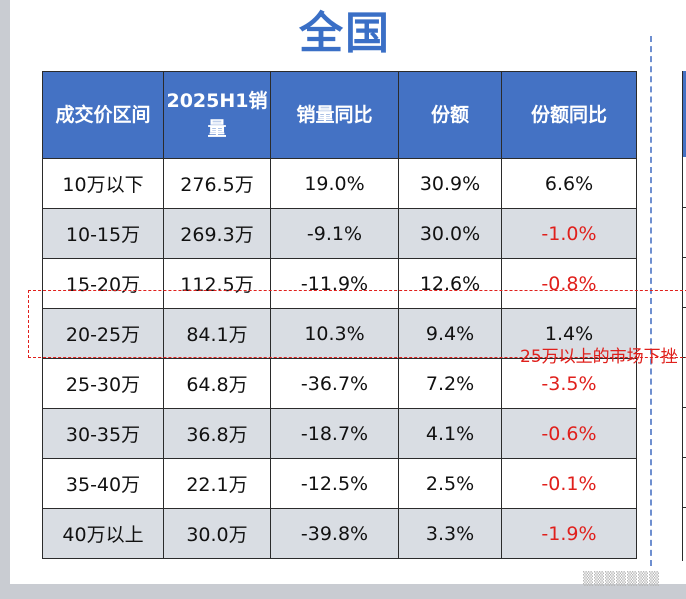 This screenshot has height=599, width=686. I want to click on cell-sales-volume: 36.8万, so click(217, 433).